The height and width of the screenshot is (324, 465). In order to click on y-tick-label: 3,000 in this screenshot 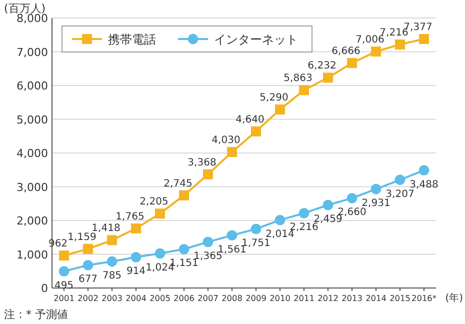, I will do `click(32, 187)`.